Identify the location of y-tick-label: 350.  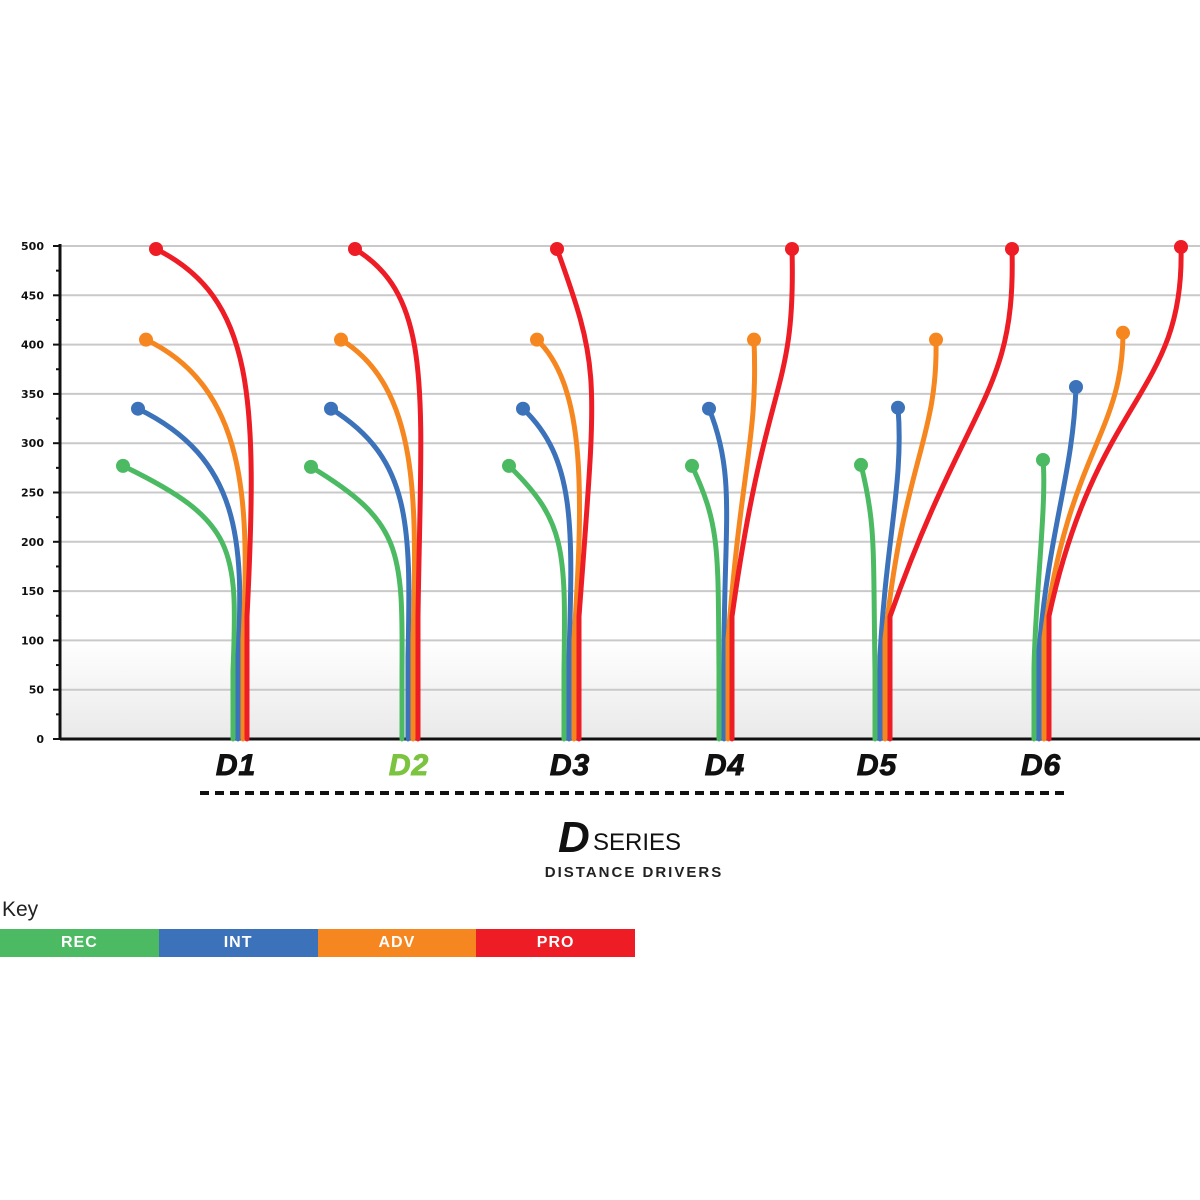
(32, 394).